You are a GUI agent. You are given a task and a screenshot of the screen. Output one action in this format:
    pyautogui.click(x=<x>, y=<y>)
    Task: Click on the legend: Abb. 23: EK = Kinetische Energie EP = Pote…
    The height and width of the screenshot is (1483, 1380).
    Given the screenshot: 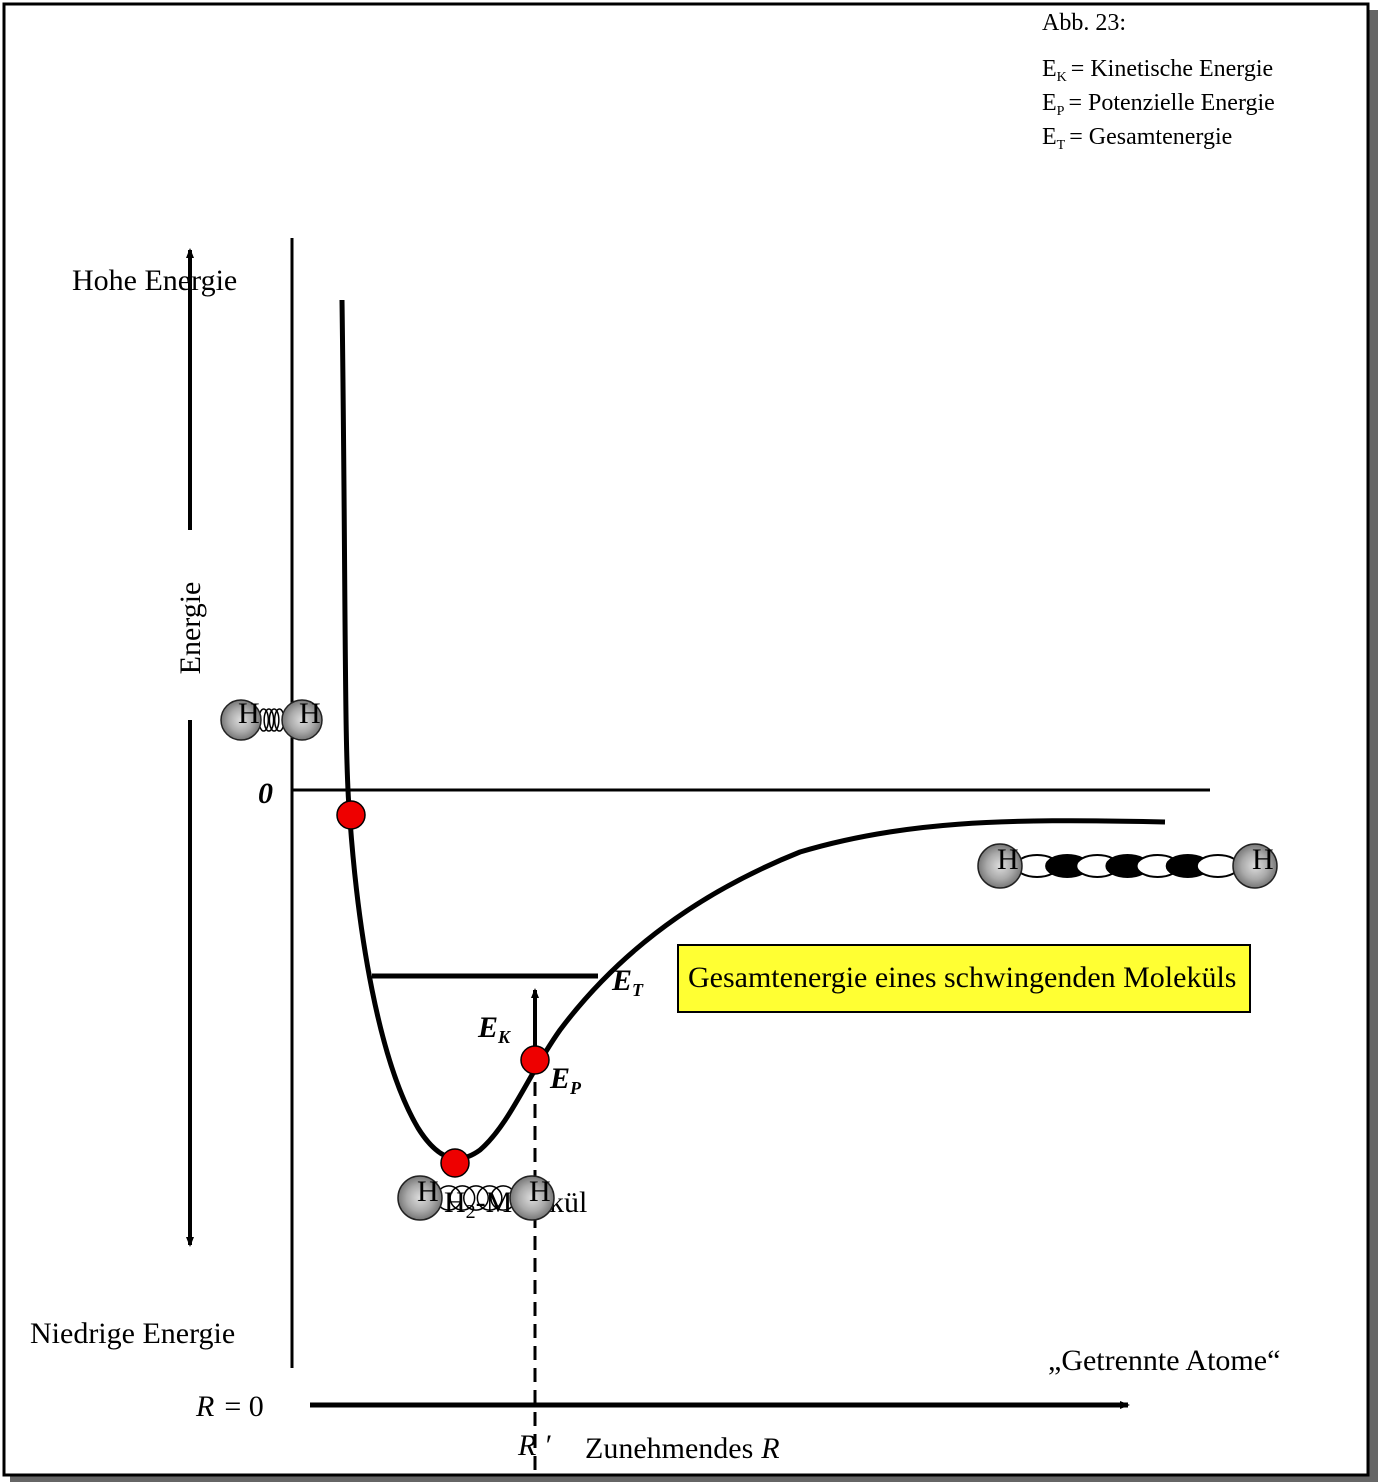 What is the action you would take?
    pyautogui.click(x=1158, y=81)
    